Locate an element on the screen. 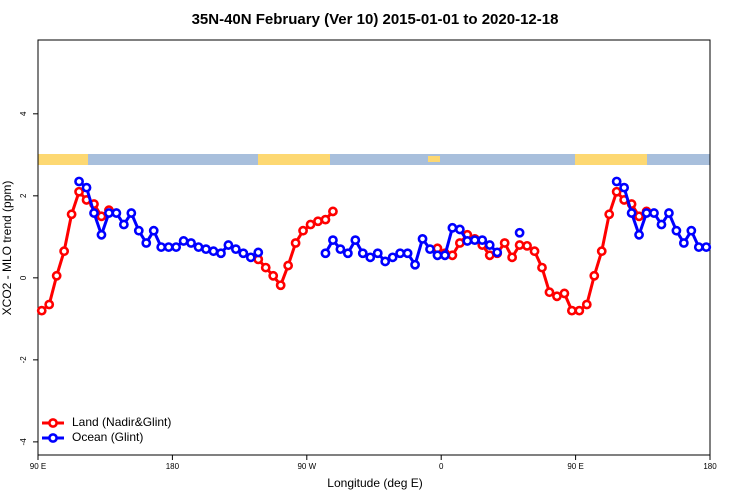  y-tick-label: -2 is located at coordinates (23, 360).